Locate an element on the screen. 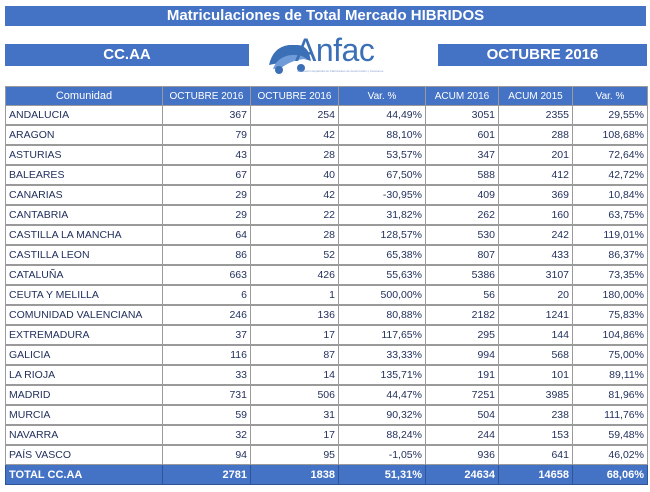  value-cell: 369 is located at coordinates (535, 195).